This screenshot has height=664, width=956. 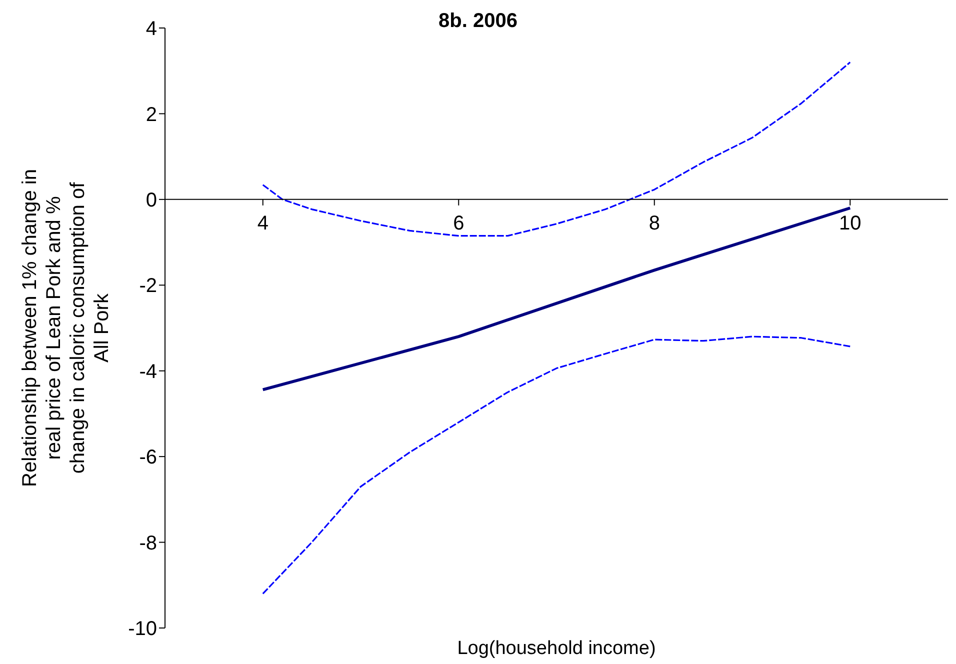 I want to click on chart-title: 8b. 2006, so click(x=478, y=21).